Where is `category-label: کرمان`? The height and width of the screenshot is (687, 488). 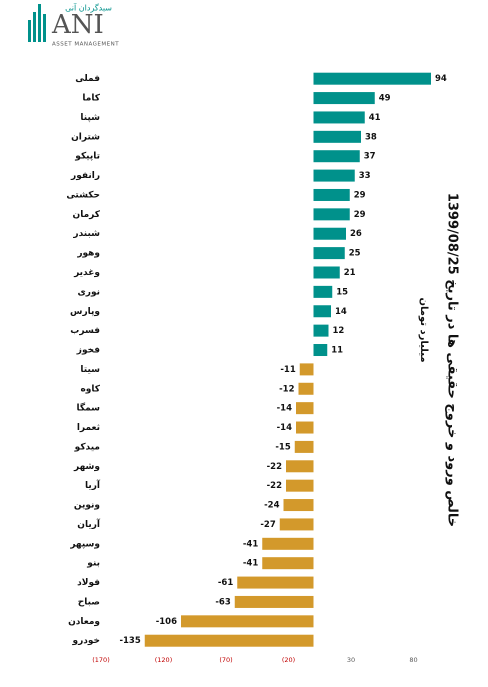 category-label: کرمان is located at coordinates (87, 215).